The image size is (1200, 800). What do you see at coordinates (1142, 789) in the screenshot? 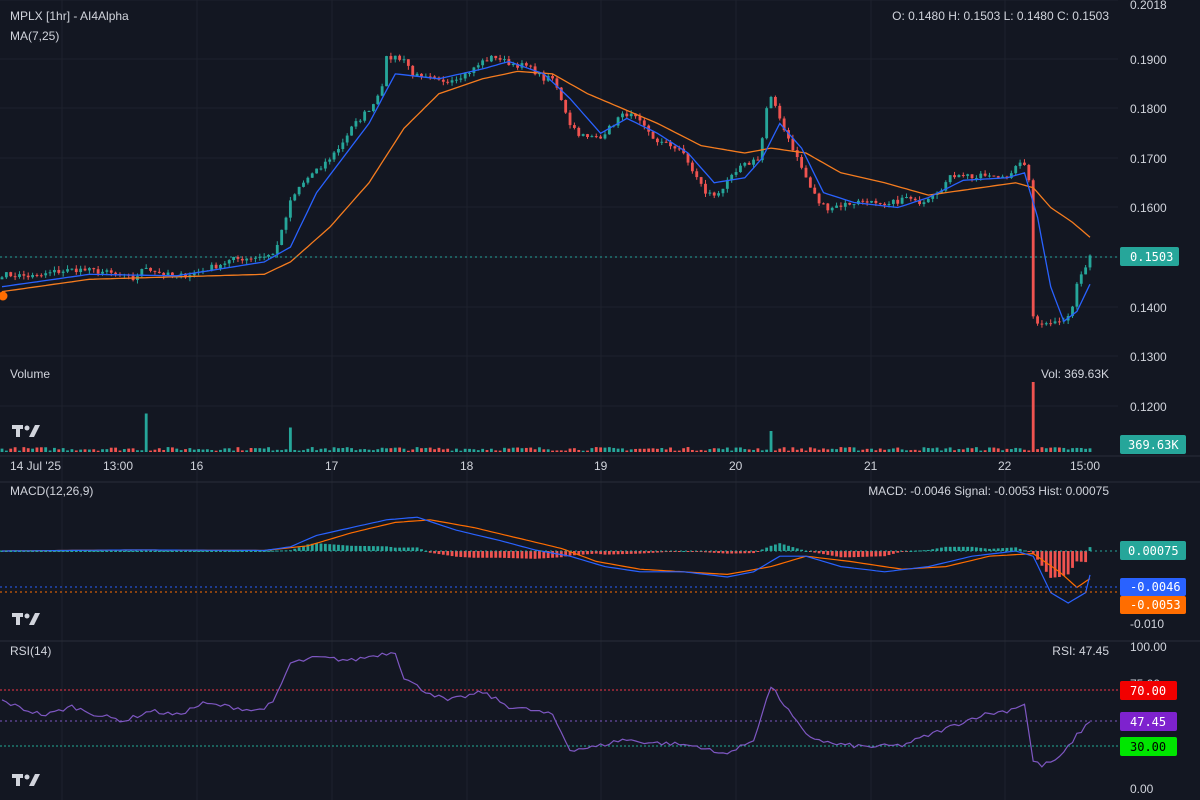
I see `rsi-axis-label: 0.00` at bounding box center [1142, 789].